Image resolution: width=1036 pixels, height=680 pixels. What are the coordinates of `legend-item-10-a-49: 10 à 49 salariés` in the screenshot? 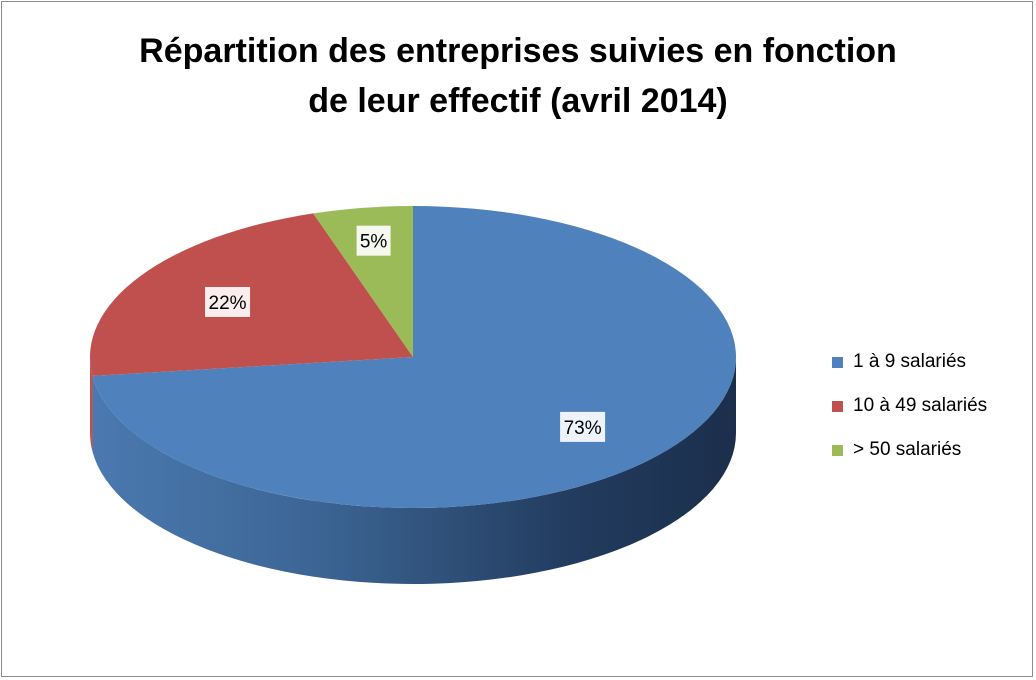 It's located at (909, 406).